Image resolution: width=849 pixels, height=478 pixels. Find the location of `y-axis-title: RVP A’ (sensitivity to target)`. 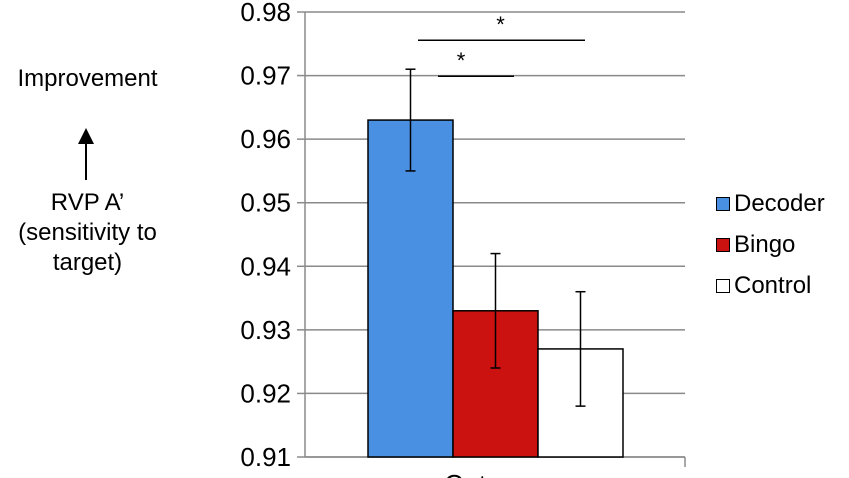

y-axis-title: RVP A’ (sensitivity to target) is located at coordinates (87, 233).